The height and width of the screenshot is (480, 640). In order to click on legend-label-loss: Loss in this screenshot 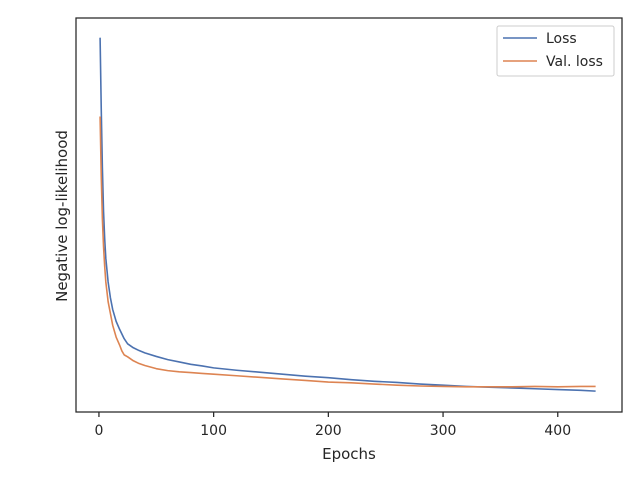, I will do `click(561, 39)`.